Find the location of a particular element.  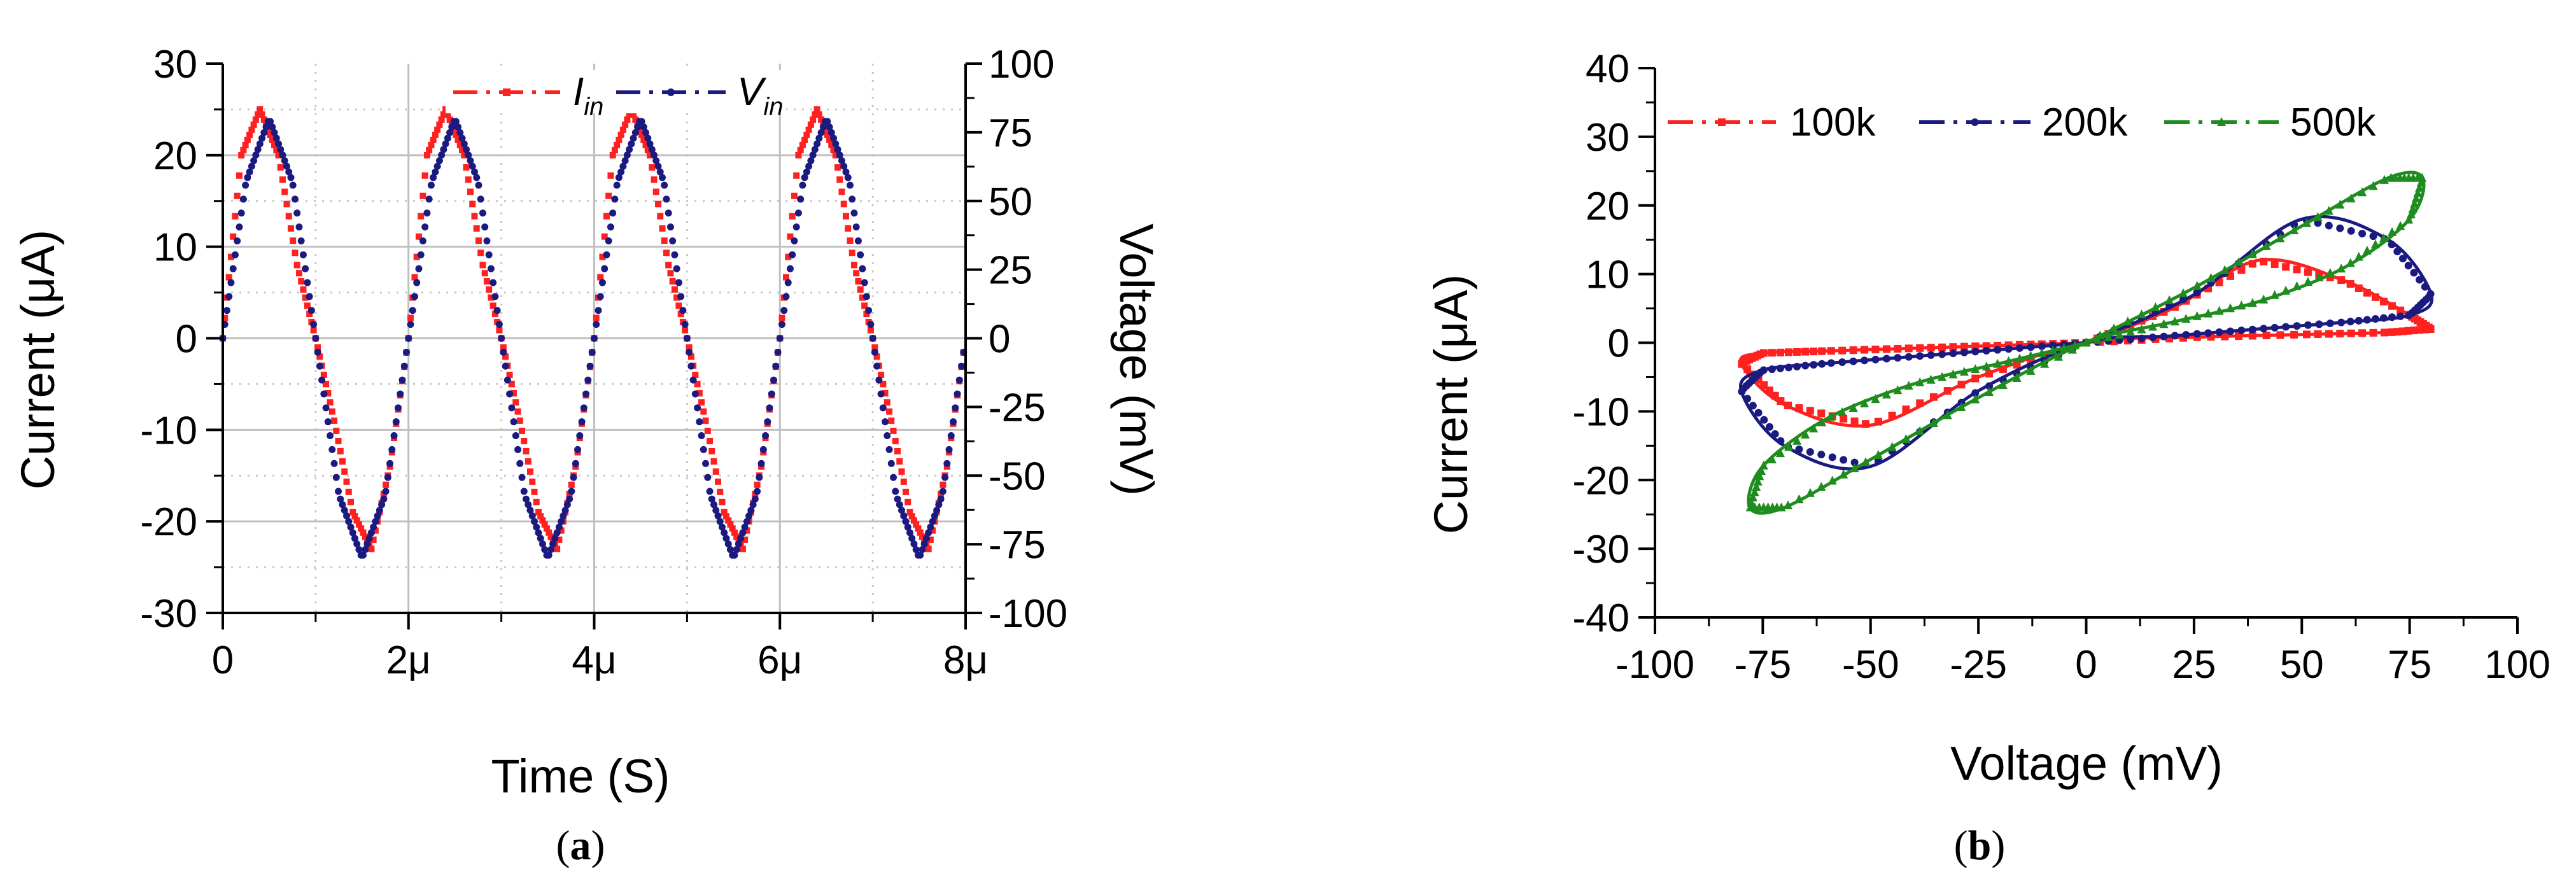

right-tick-label: -25 is located at coordinates (1018, 408).